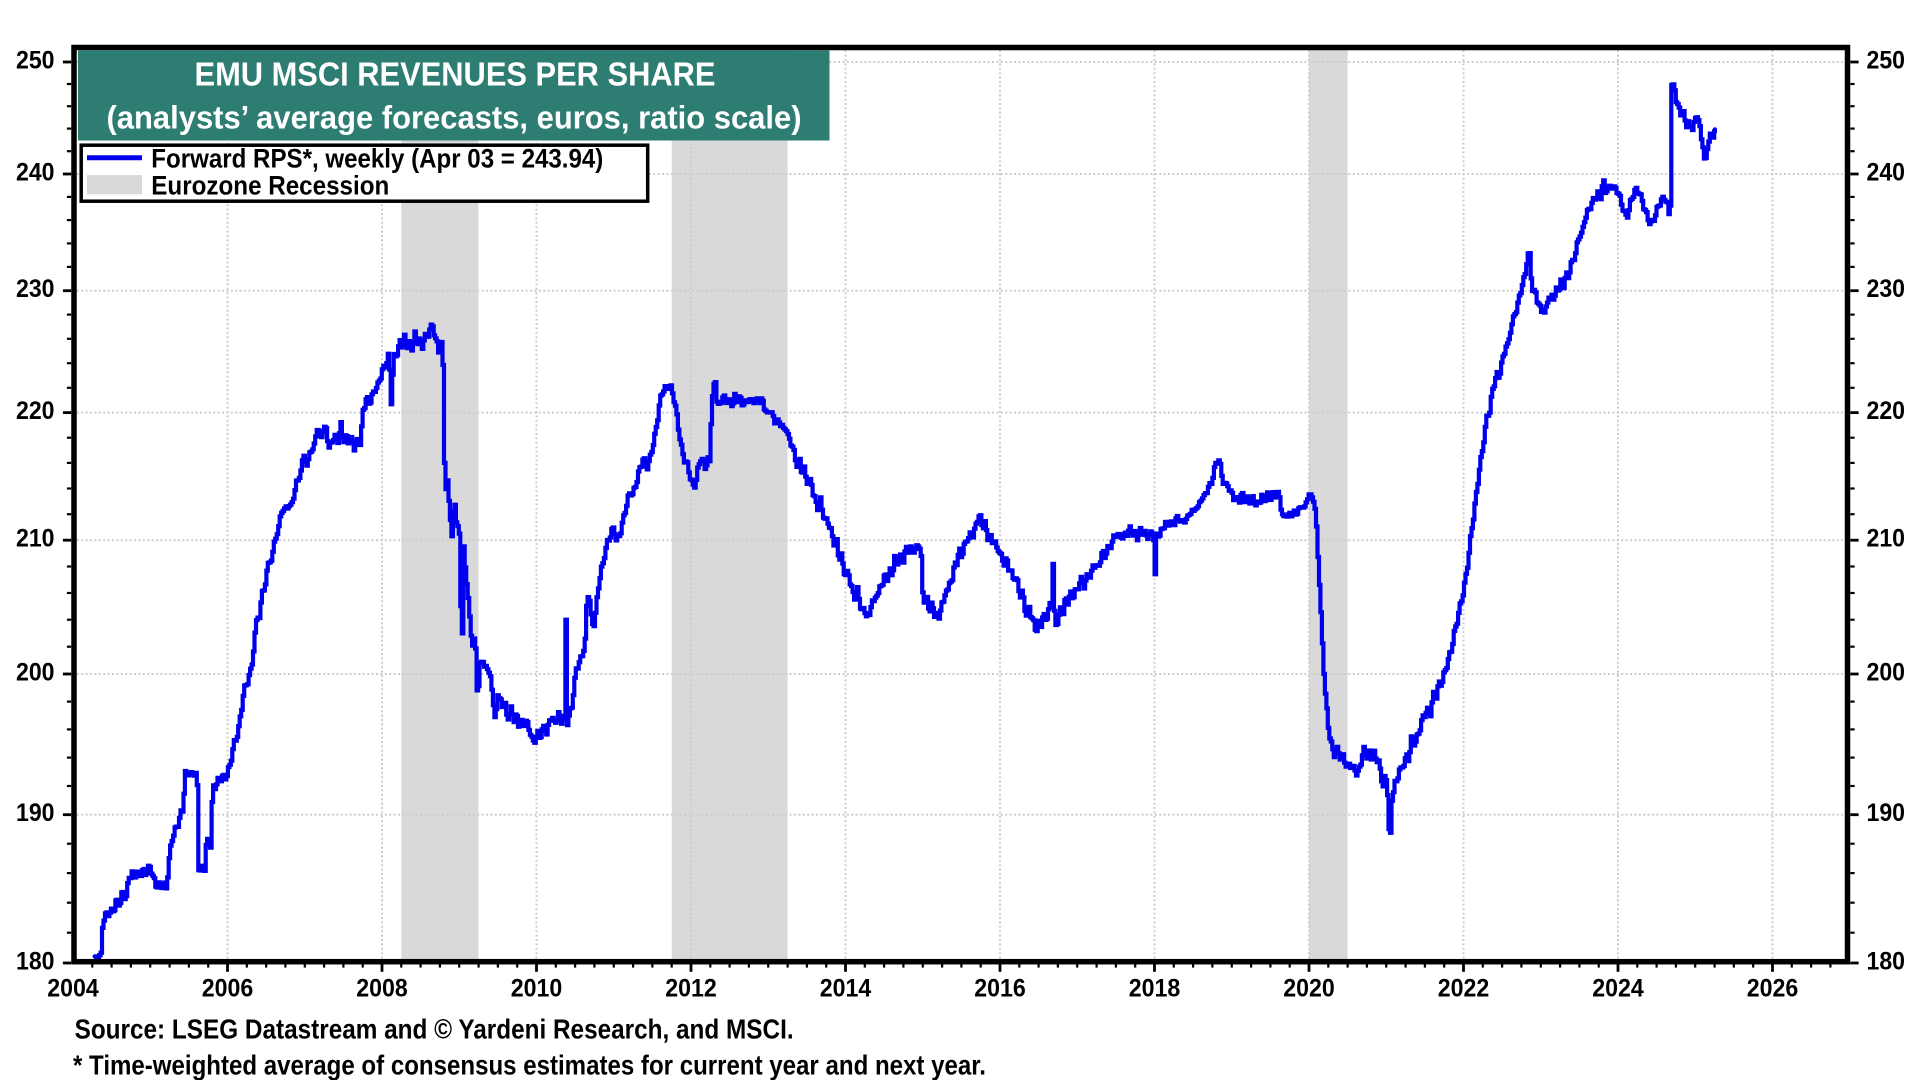 Image resolution: width=1920 pixels, height=1080 pixels. What do you see at coordinates (1773, 989) in the screenshot?
I see `svg-text: 2026` at bounding box center [1773, 989].